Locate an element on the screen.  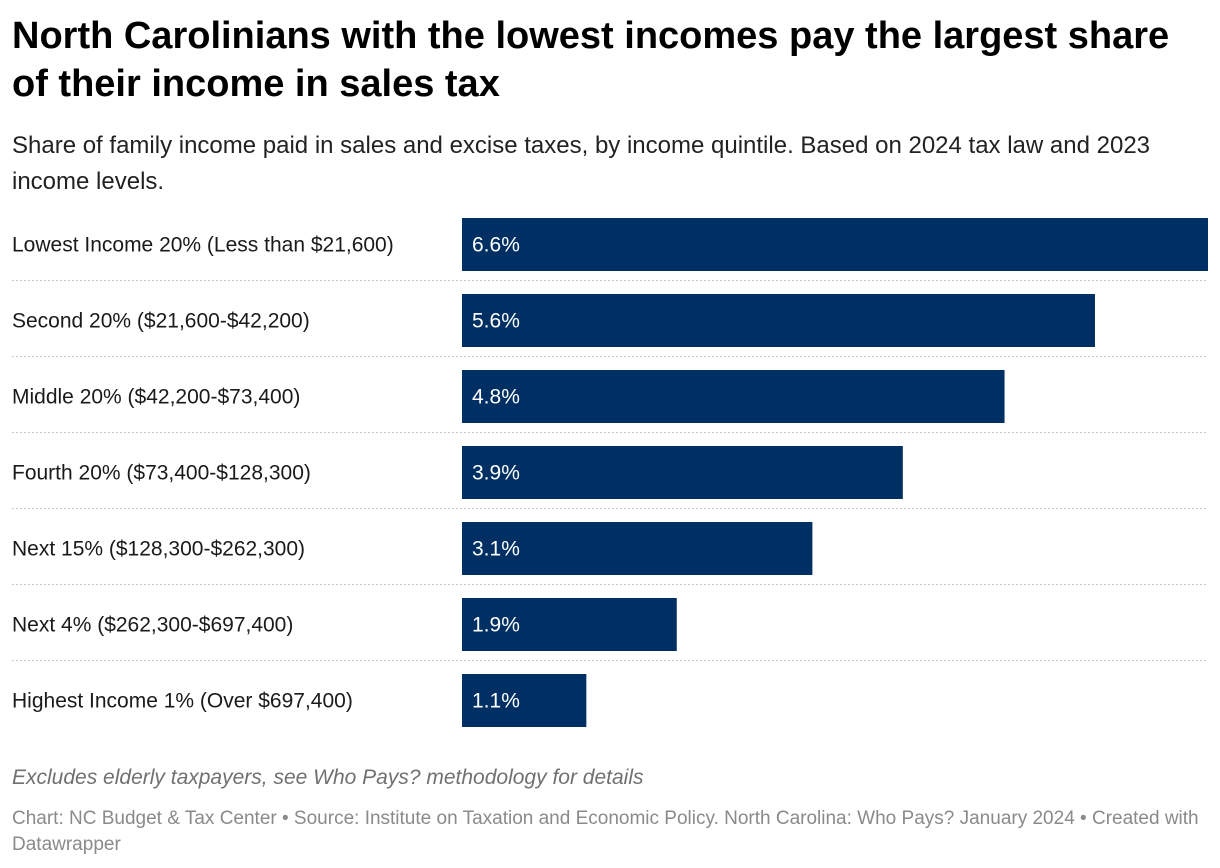
value-label: 3.1% is located at coordinates (496, 549).